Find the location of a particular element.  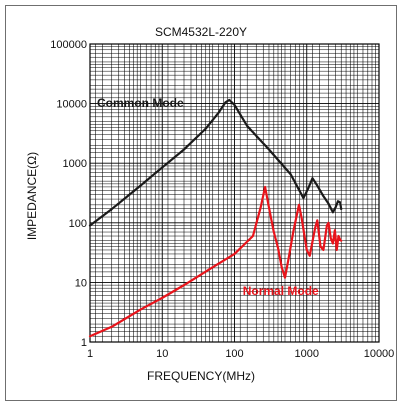

y-tick-label: 1000 is located at coordinates (75, 164).